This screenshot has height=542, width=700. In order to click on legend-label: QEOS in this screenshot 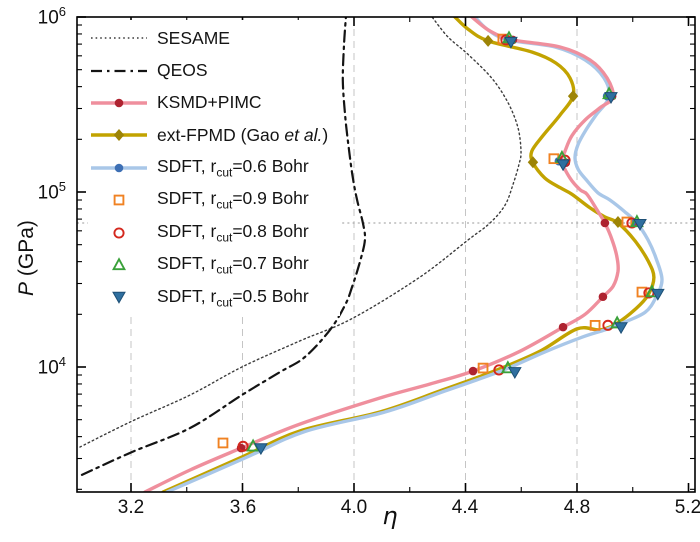, I will do `click(182, 70)`.